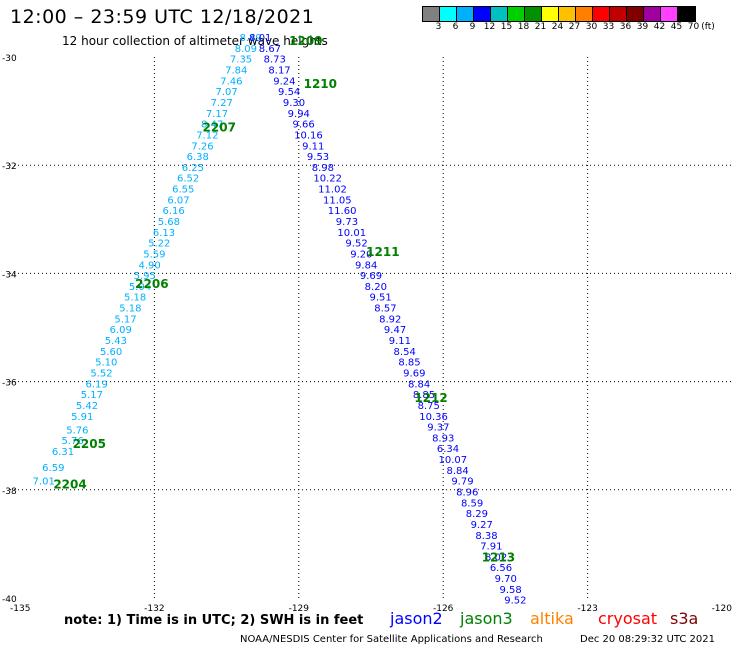  What do you see at coordinates (443, 438) in the screenshot?
I see `wave-height-value: 8.93` at bounding box center [443, 438].